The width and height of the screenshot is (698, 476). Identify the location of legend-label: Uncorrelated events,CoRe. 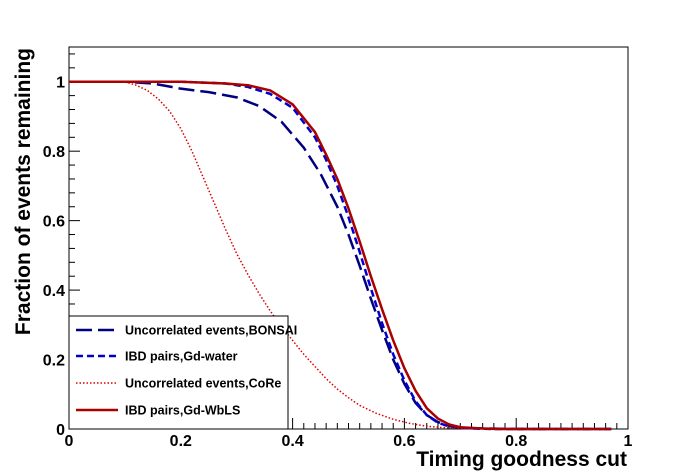
(203, 384).